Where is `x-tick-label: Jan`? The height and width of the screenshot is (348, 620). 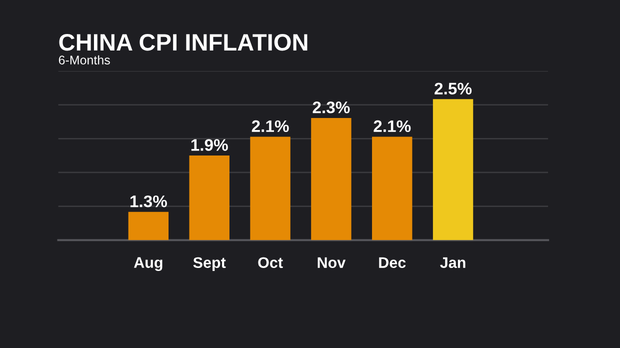
x-tick-label: Jan is located at coordinates (453, 262).